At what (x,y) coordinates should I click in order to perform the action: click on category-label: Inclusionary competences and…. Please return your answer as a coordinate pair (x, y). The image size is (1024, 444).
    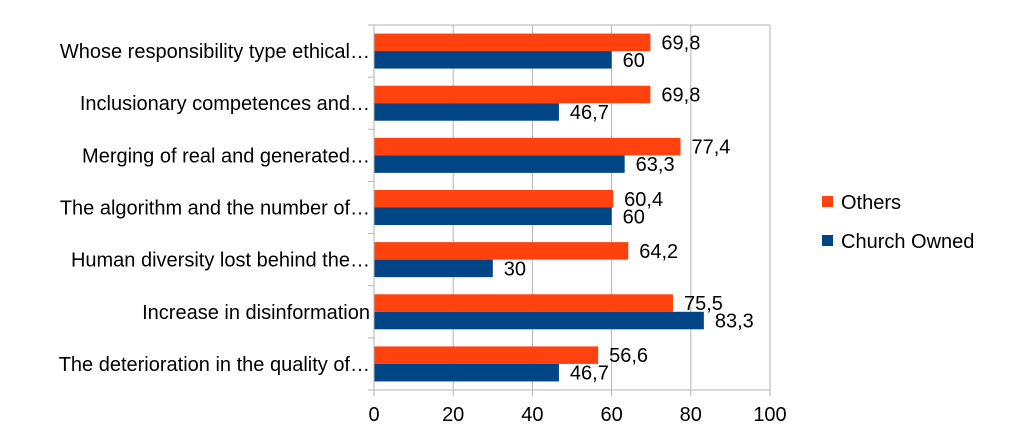
    Looking at the image, I should click on (225, 104).